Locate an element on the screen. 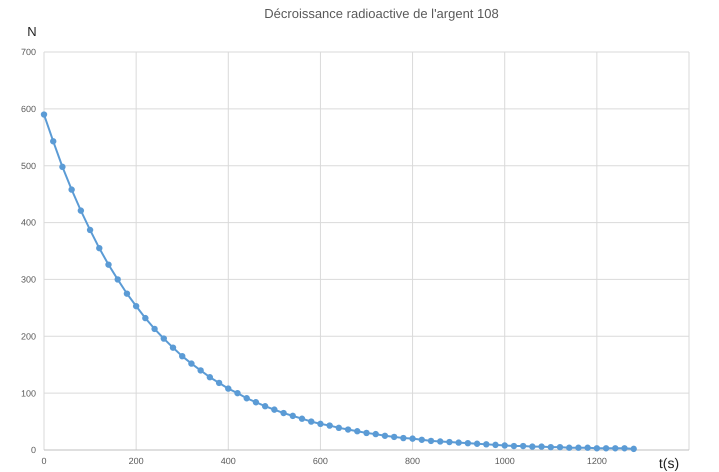  y-tick-label: 400 is located at coordinates (28, 223).